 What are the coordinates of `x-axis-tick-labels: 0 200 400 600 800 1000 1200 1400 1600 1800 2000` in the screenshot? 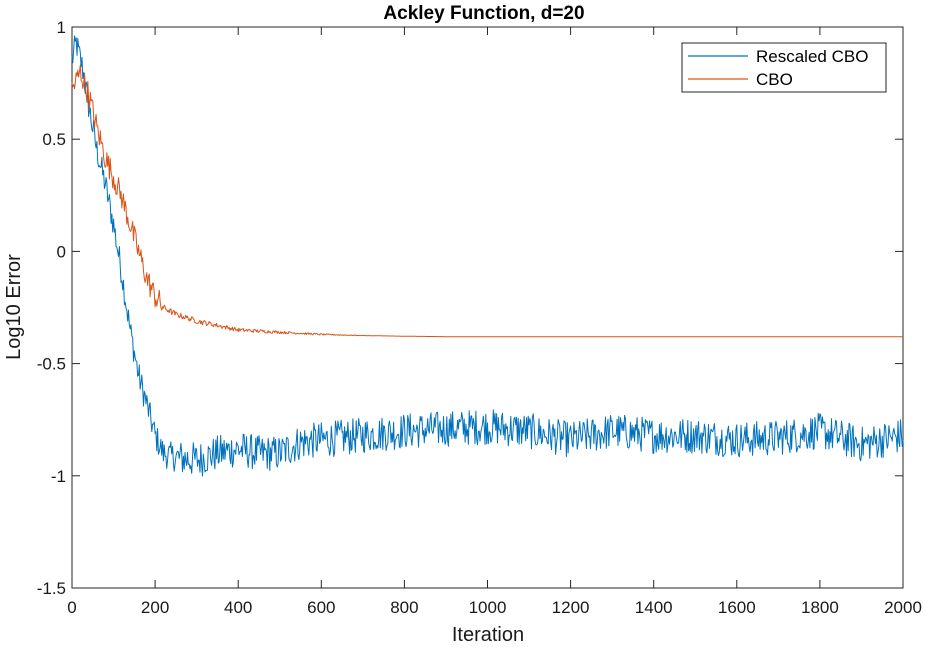 It's located at (494, 607).